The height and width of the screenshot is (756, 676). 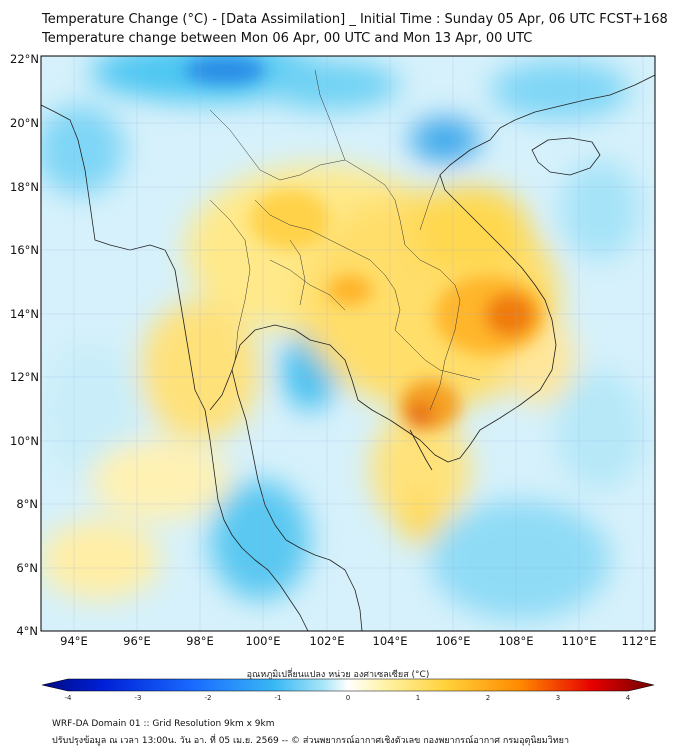 I want to click on colorbar, so click(x=348, y=685).